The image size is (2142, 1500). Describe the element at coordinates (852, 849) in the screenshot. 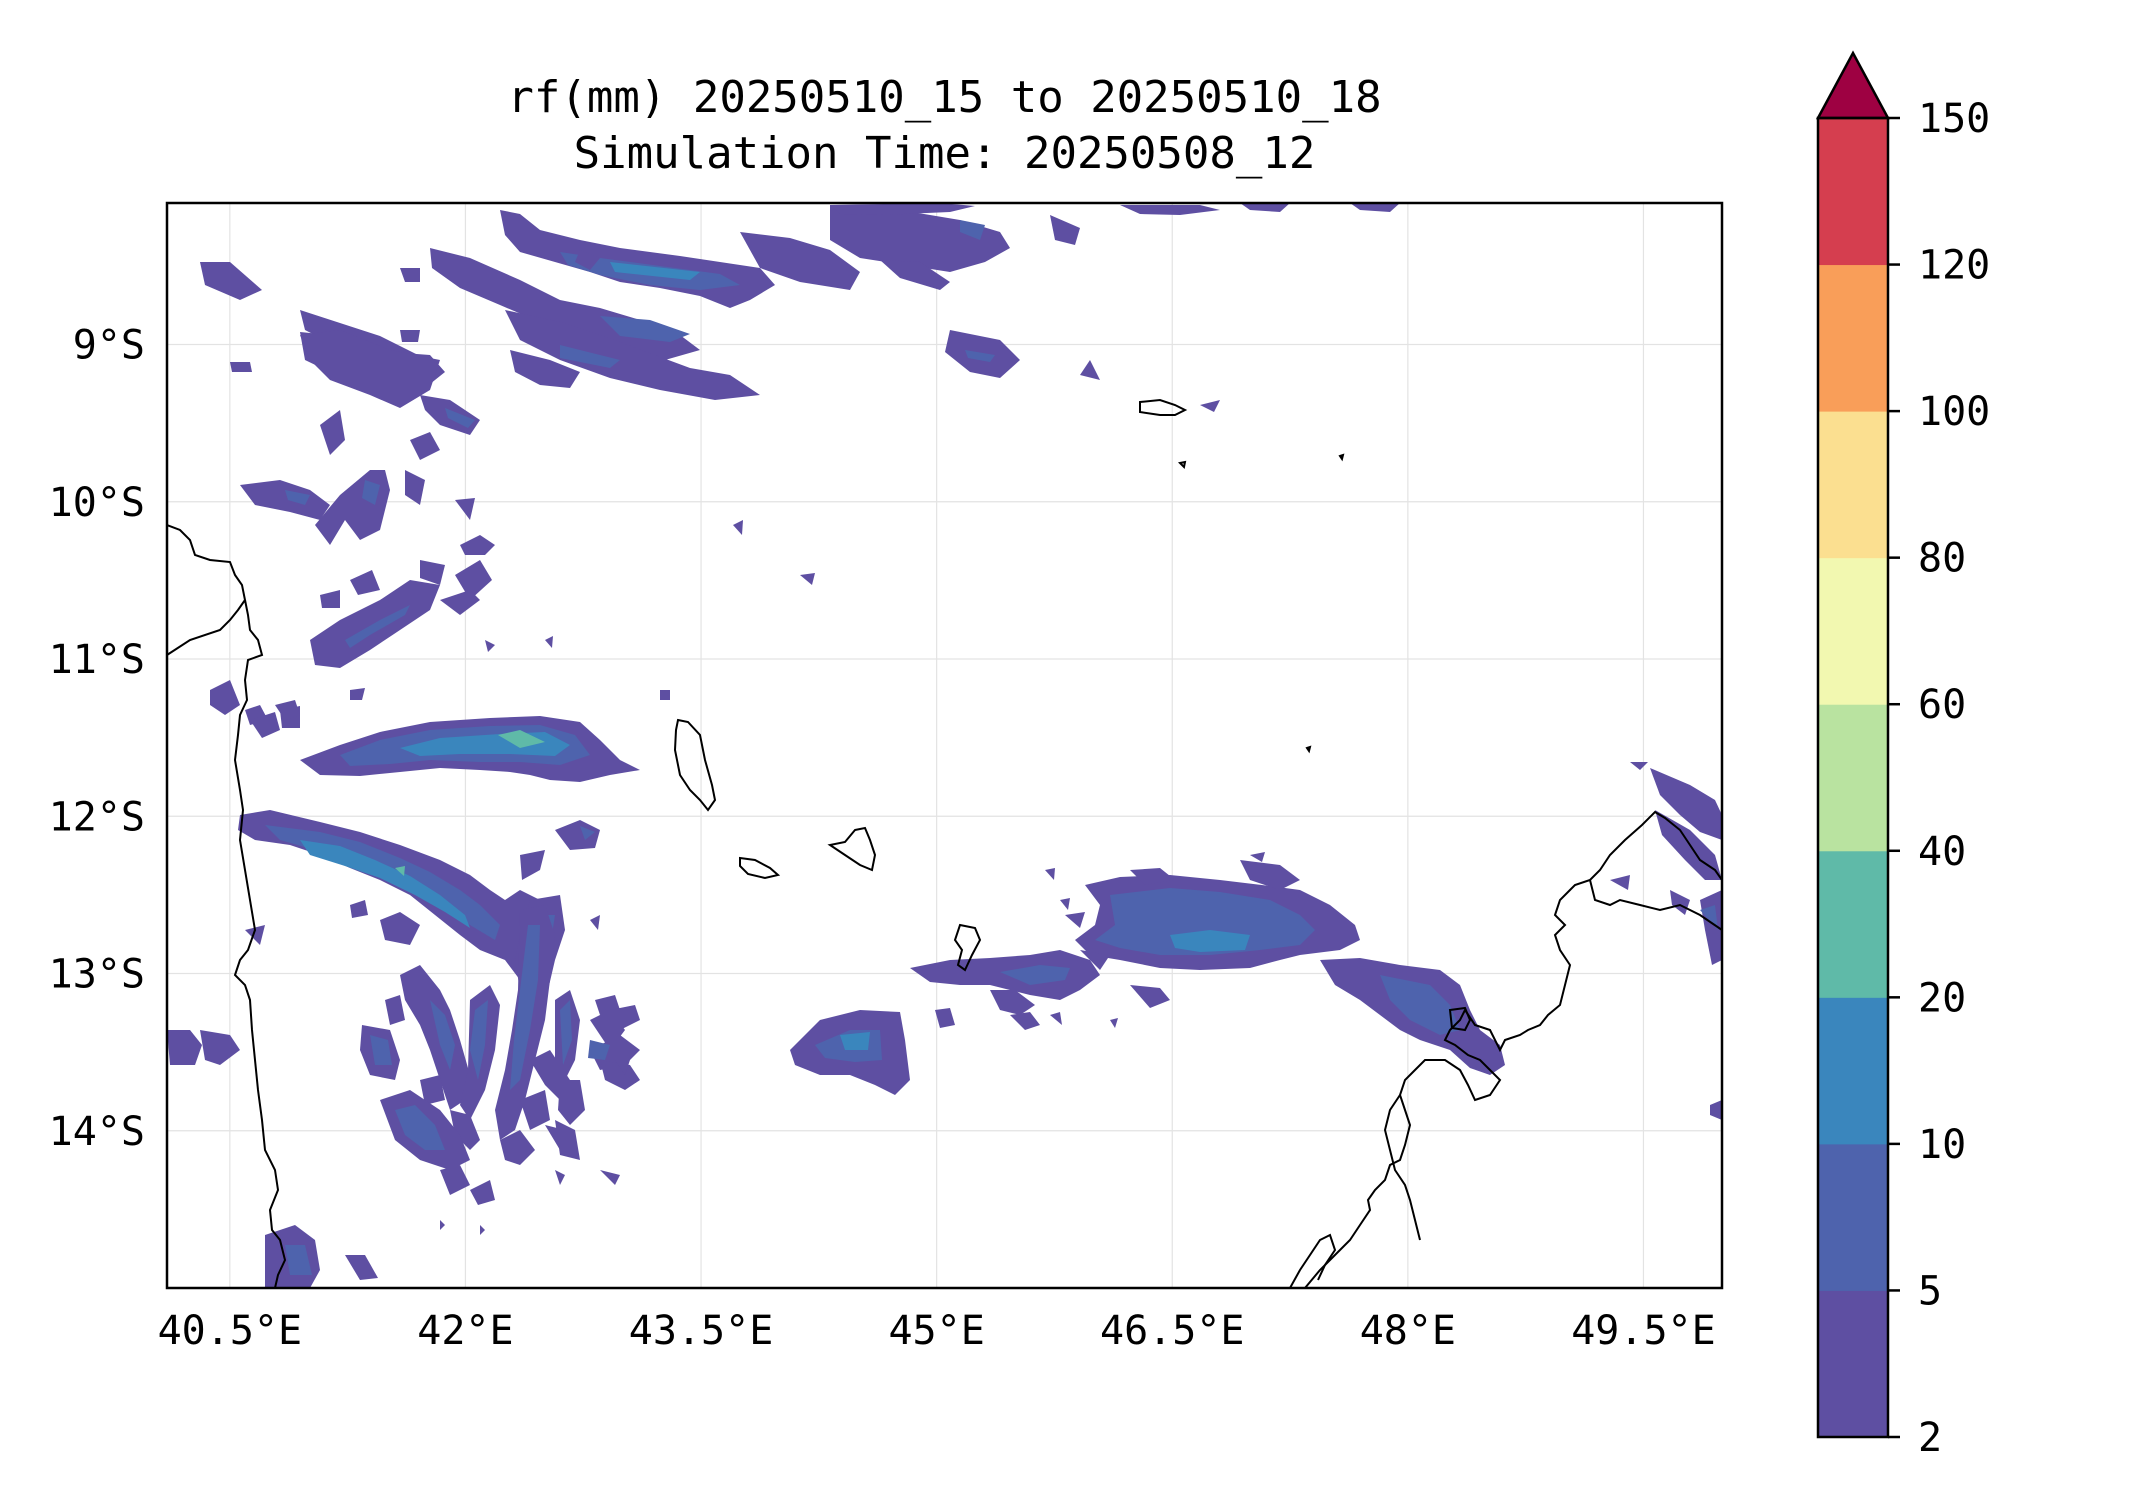

I see `coastline-anjouan` at that location.